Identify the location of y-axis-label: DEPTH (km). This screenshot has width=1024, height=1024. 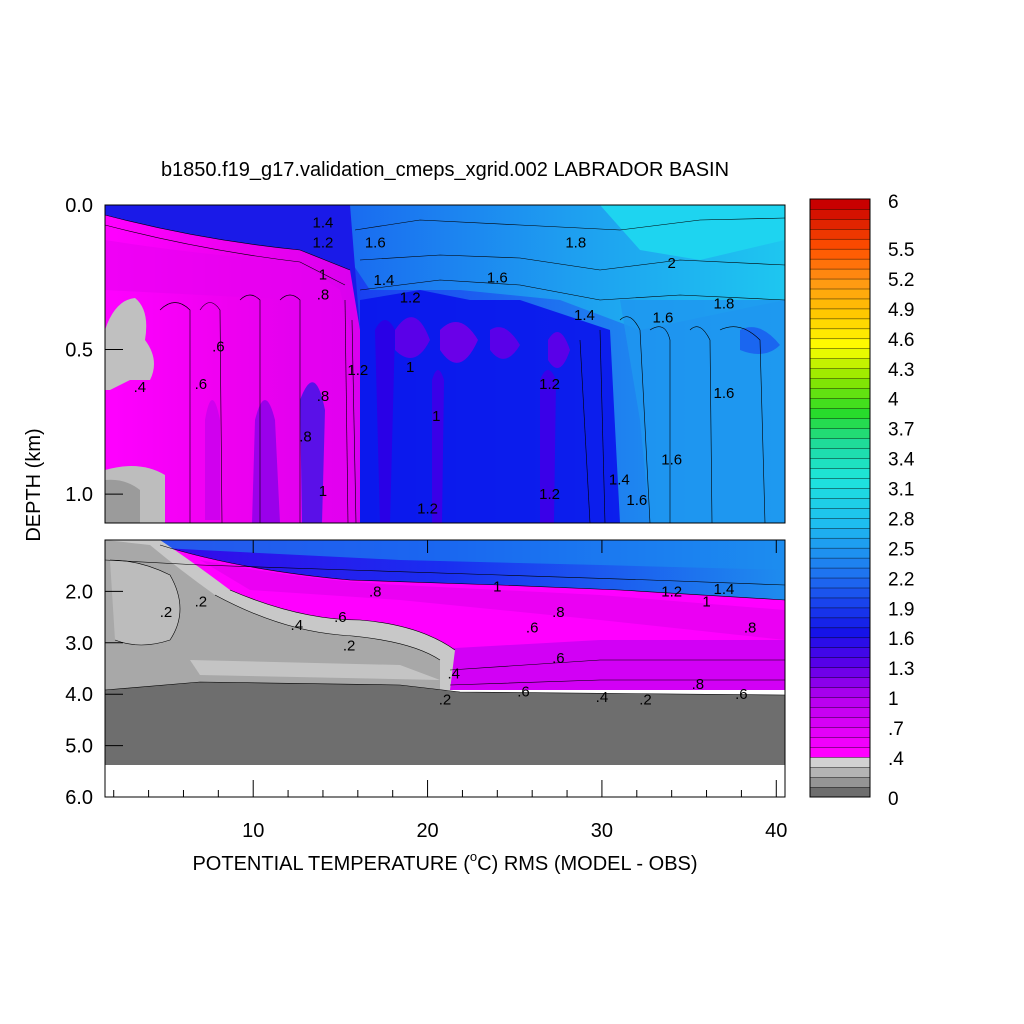
(34, 484).